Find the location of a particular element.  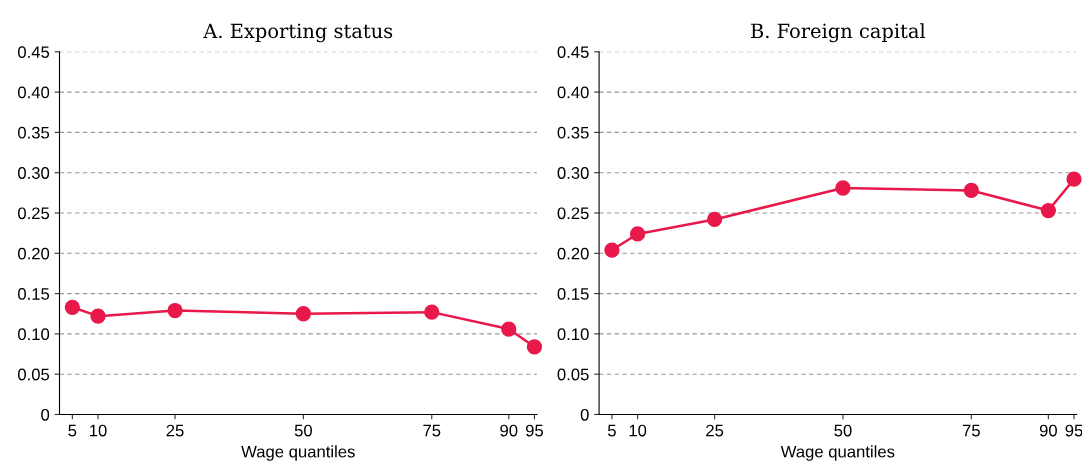

chart-title: B. Foreign capital is located at coordinates (838, 33).